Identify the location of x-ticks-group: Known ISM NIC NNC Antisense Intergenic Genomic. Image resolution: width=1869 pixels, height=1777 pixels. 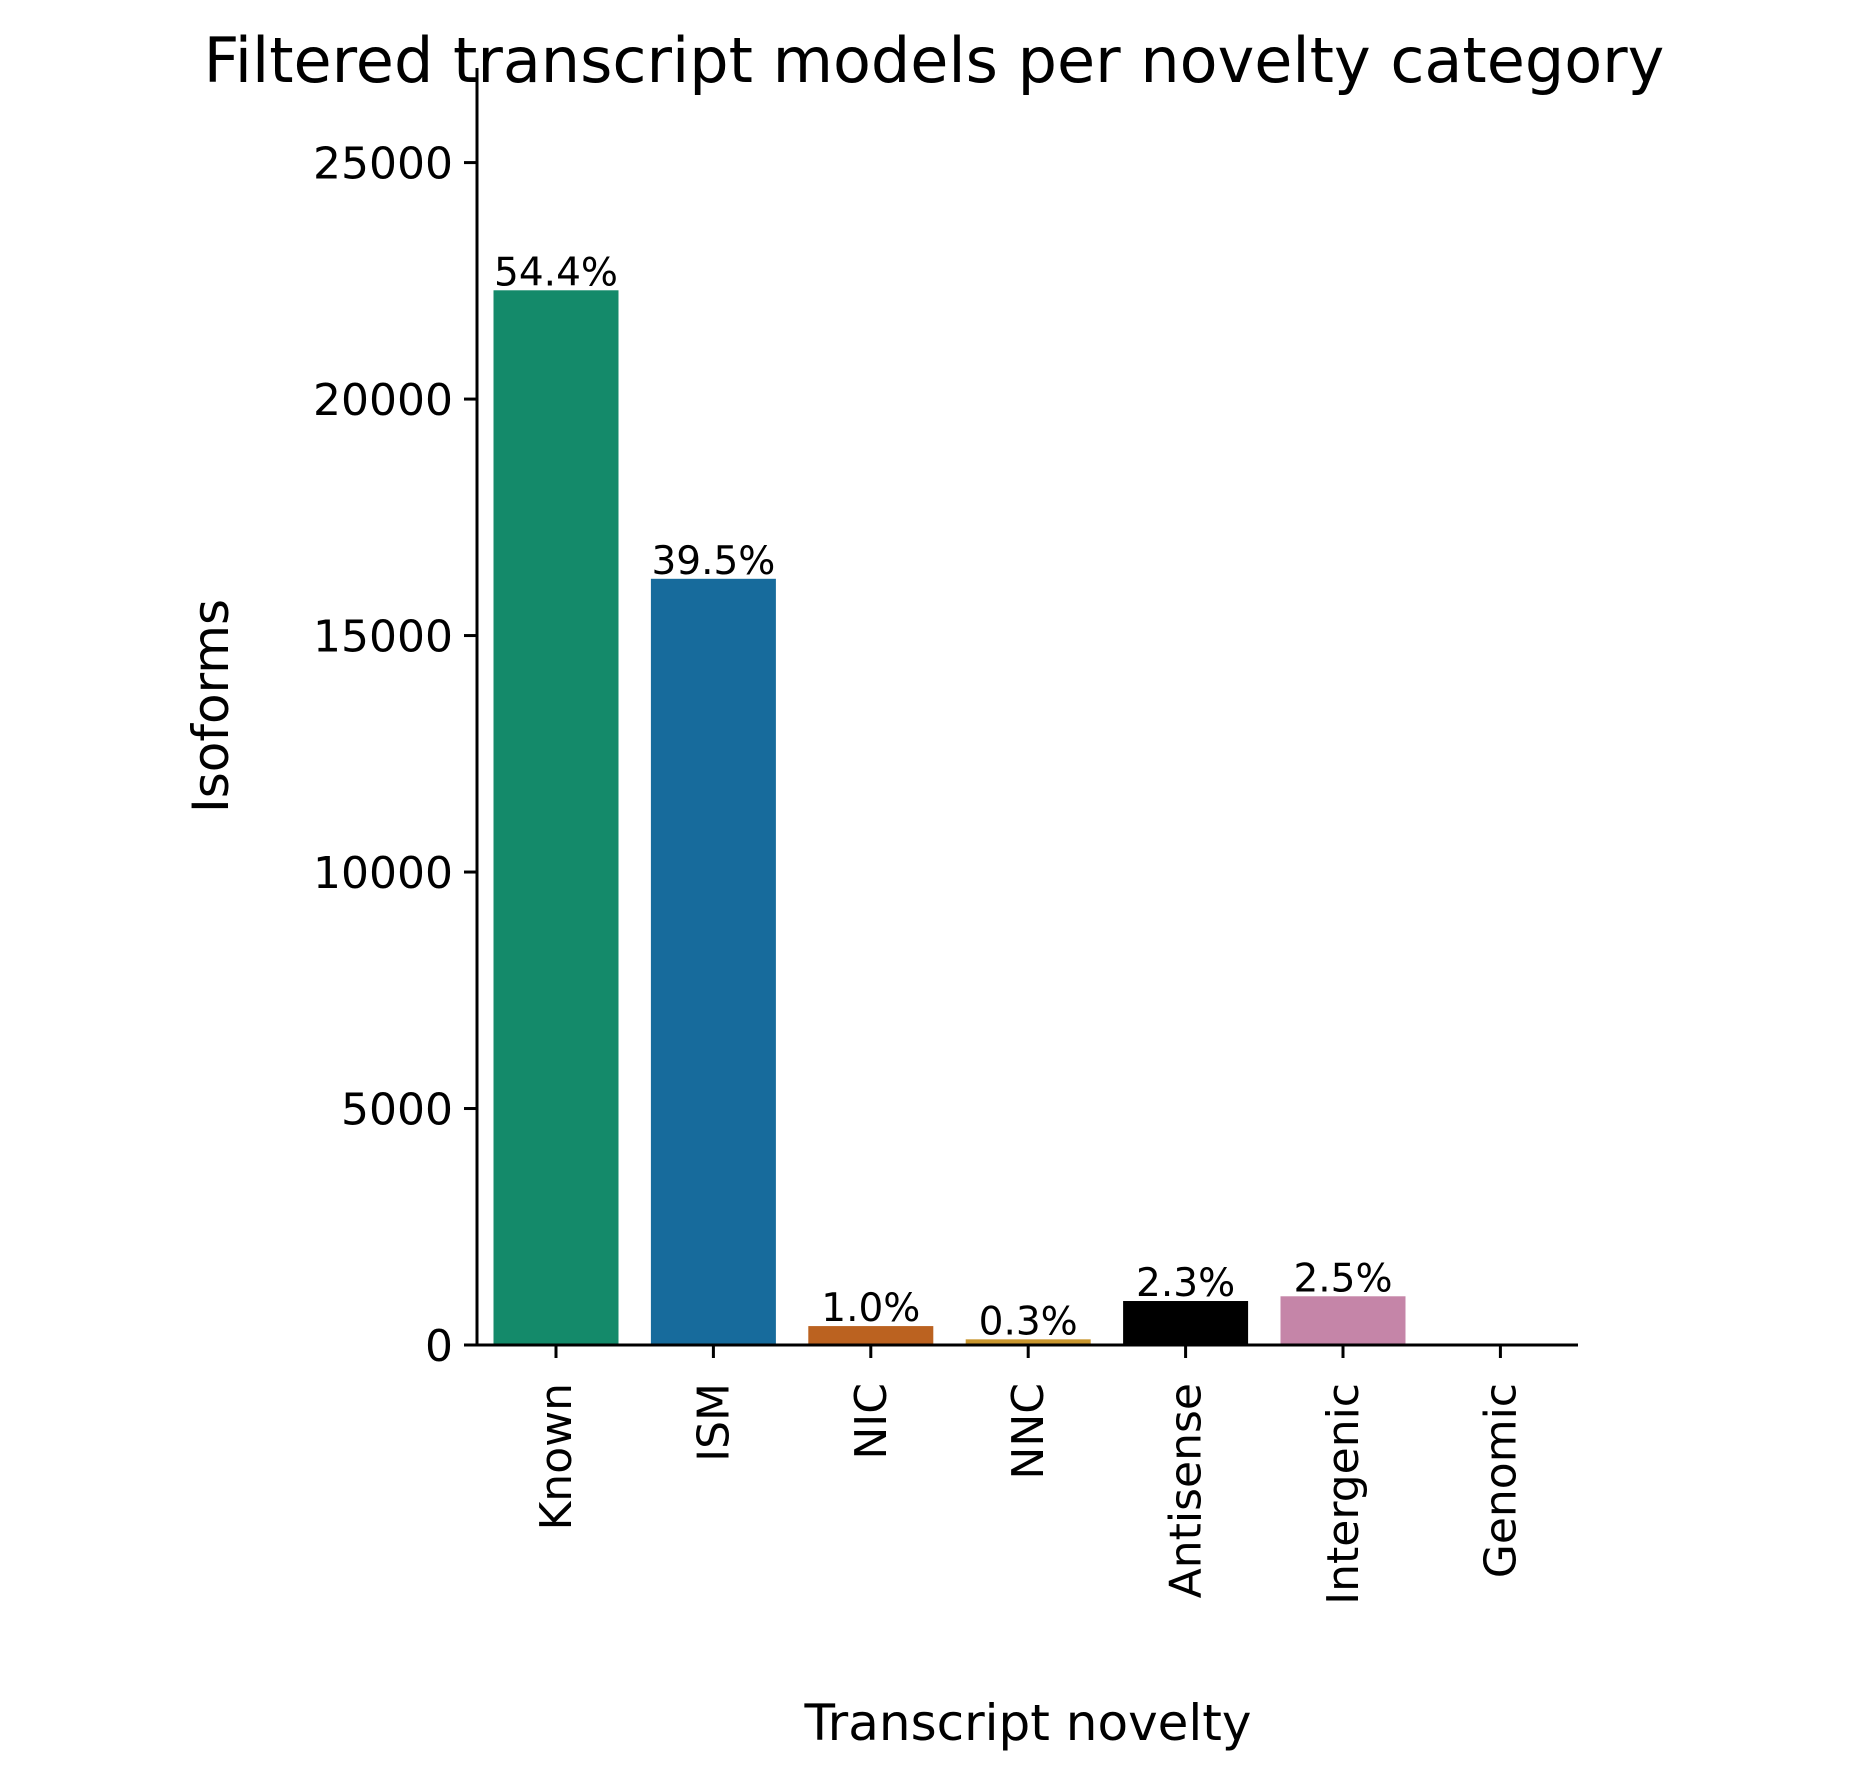
(1028, 1475).